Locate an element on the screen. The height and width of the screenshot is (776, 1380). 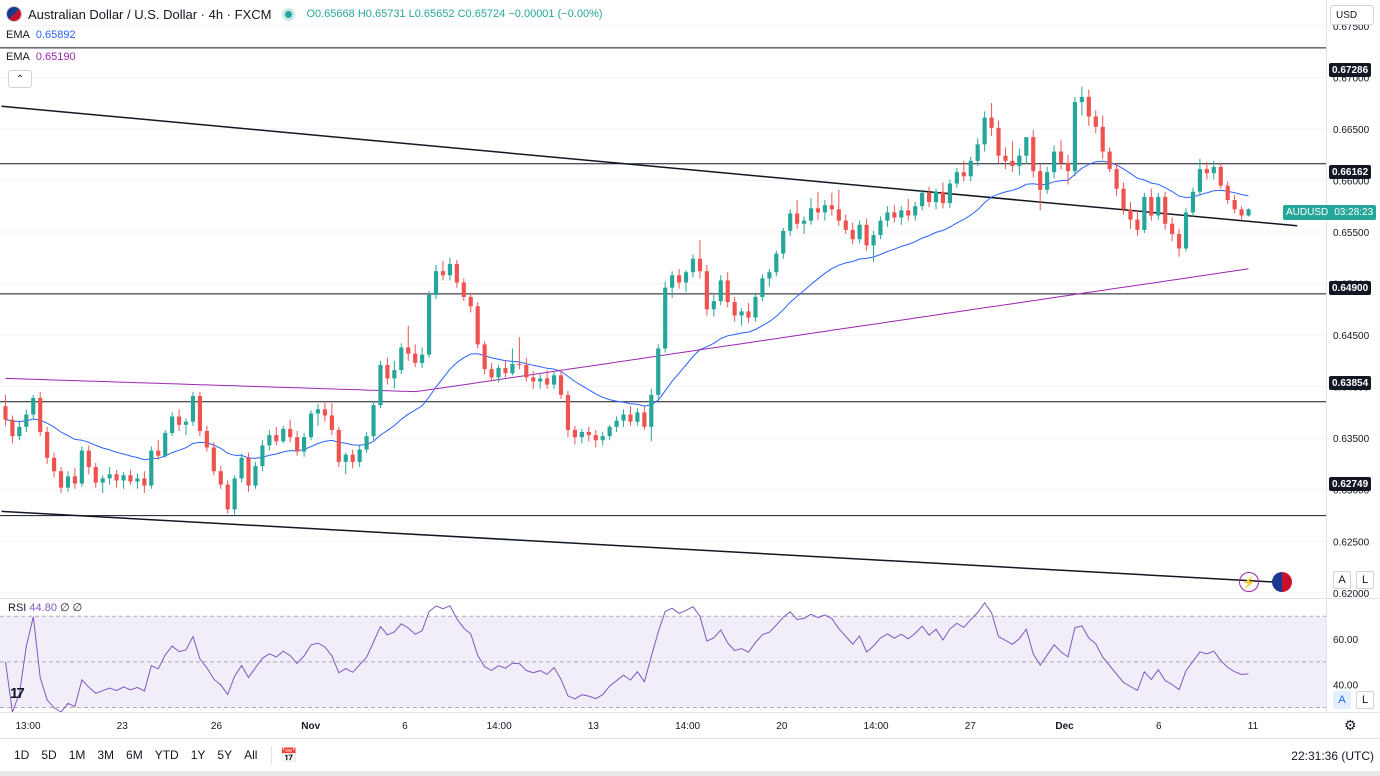
range-1d: 1D is located at coordinates (22, 755).